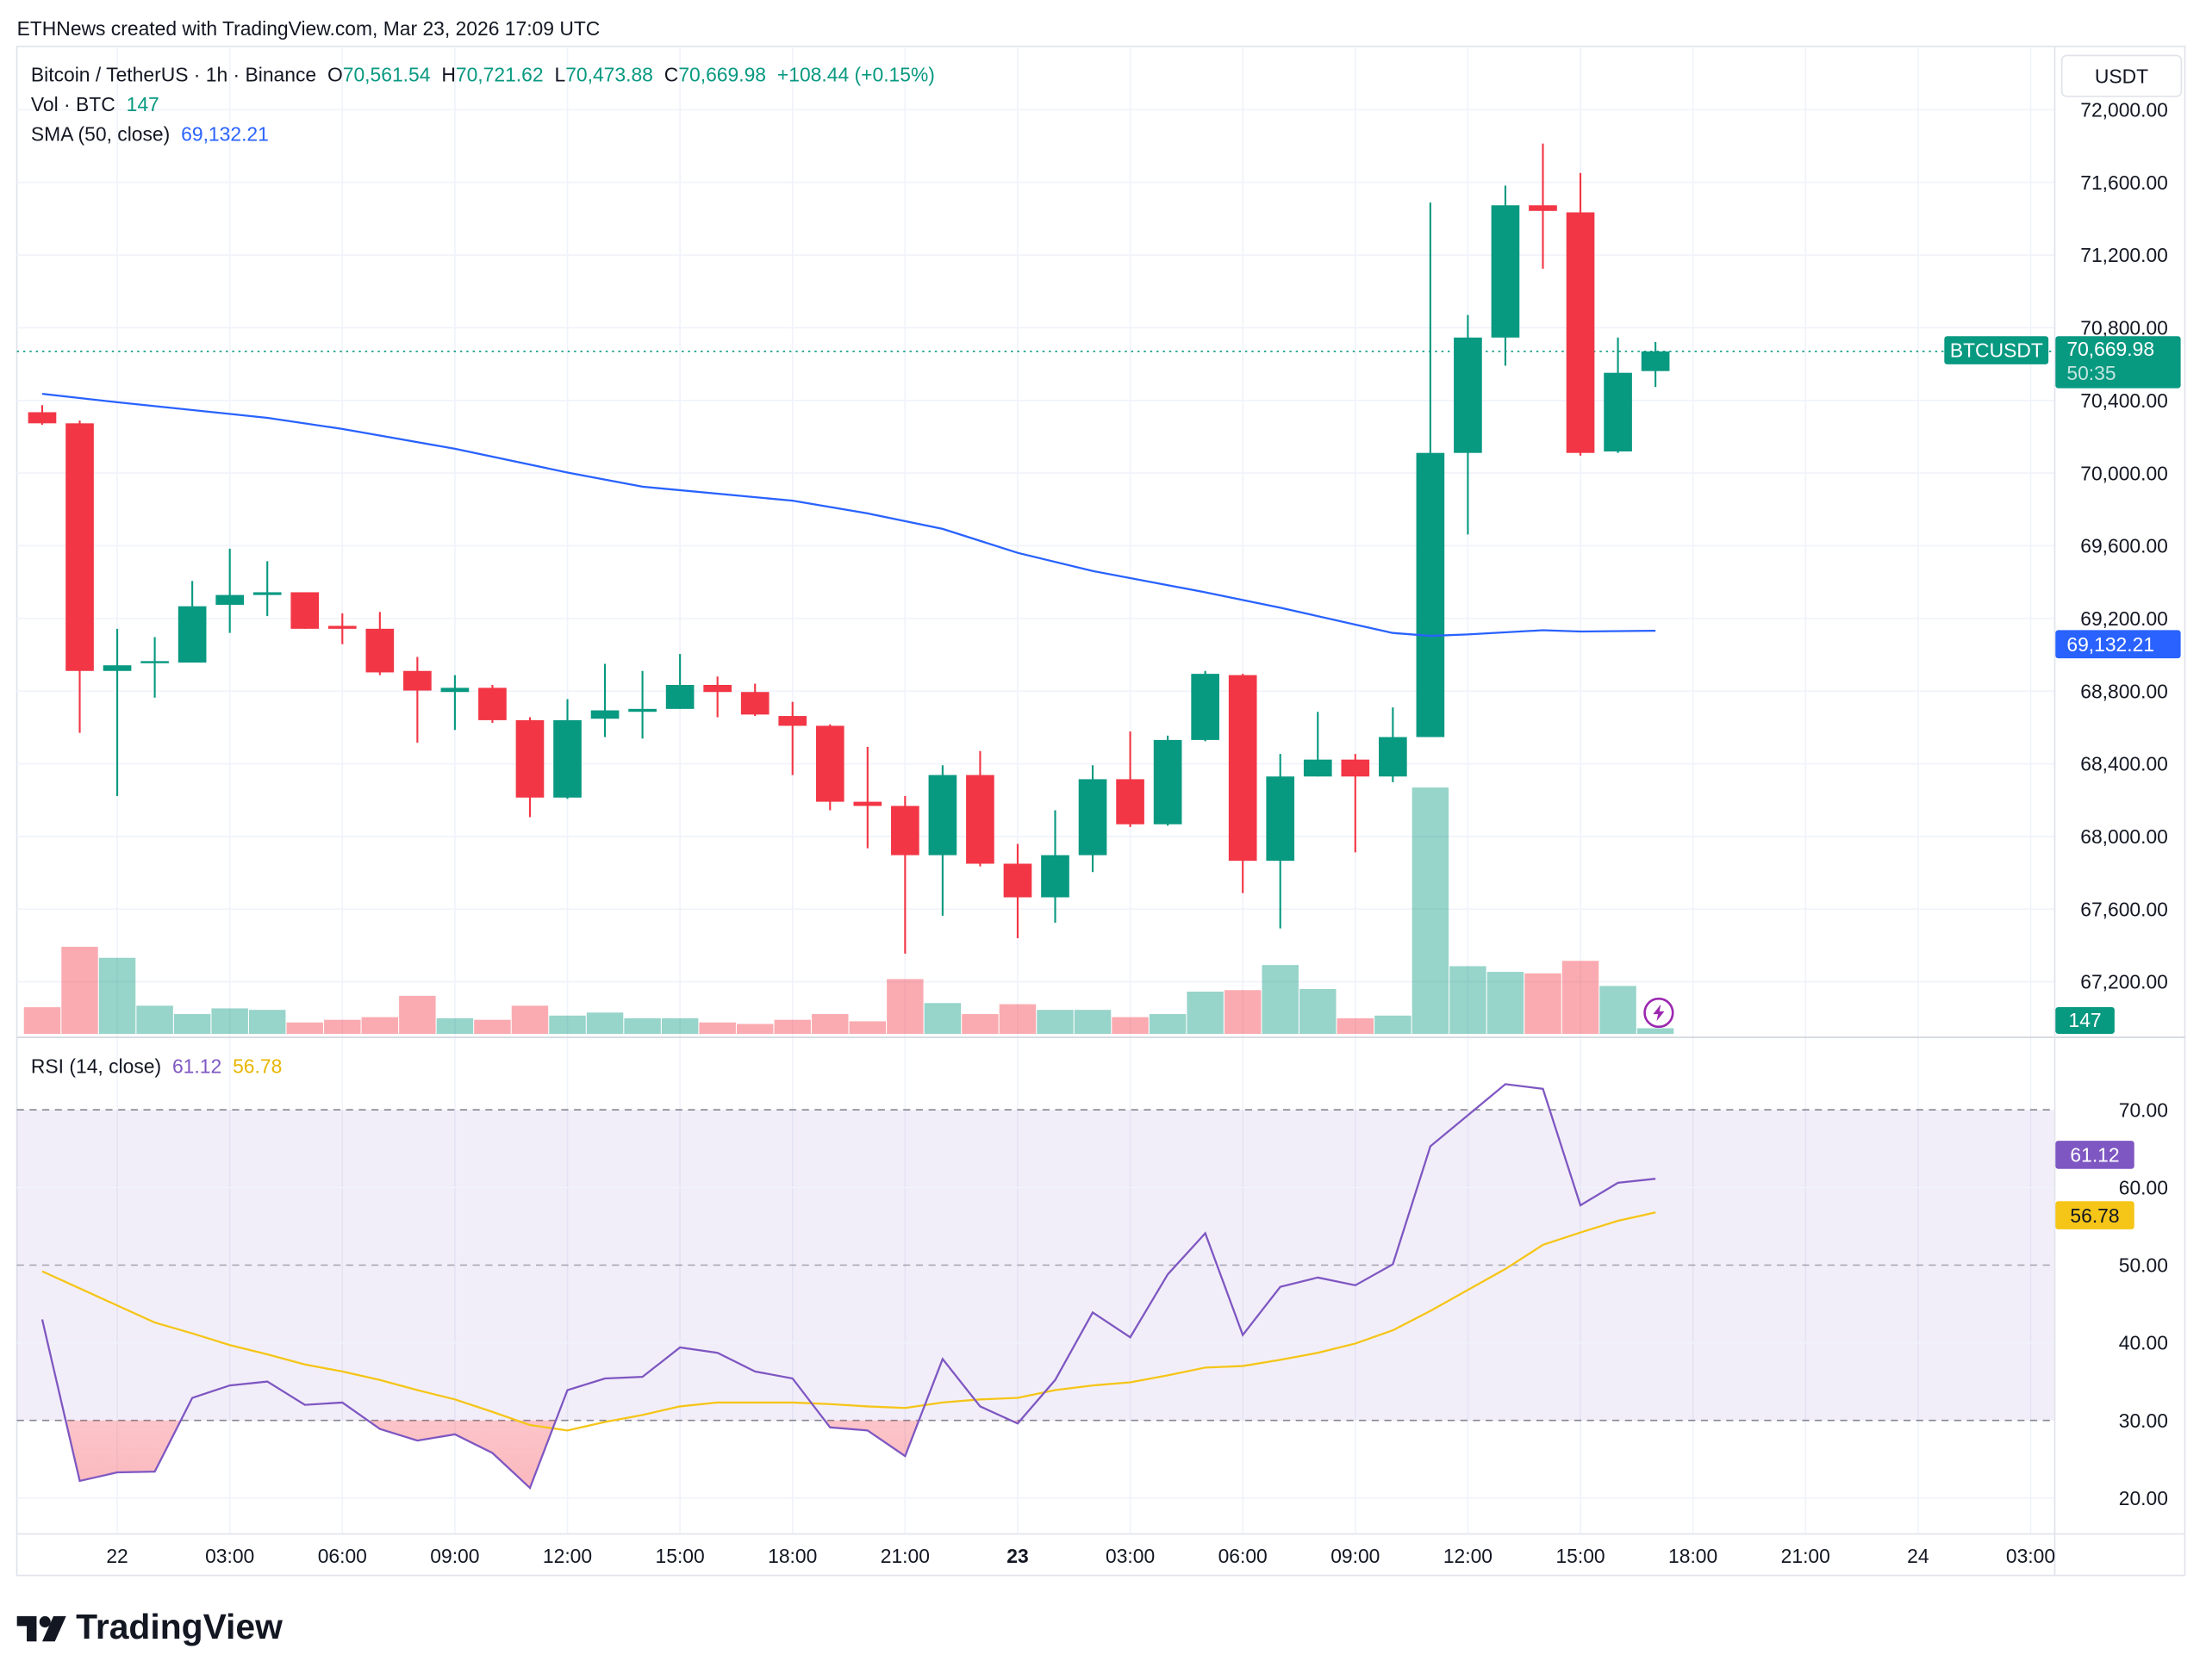  What do you see at coordinates (100, 134) in the screenshot?
I see `sma-label: SMA (50, close)` at bounding box center [100, 134].